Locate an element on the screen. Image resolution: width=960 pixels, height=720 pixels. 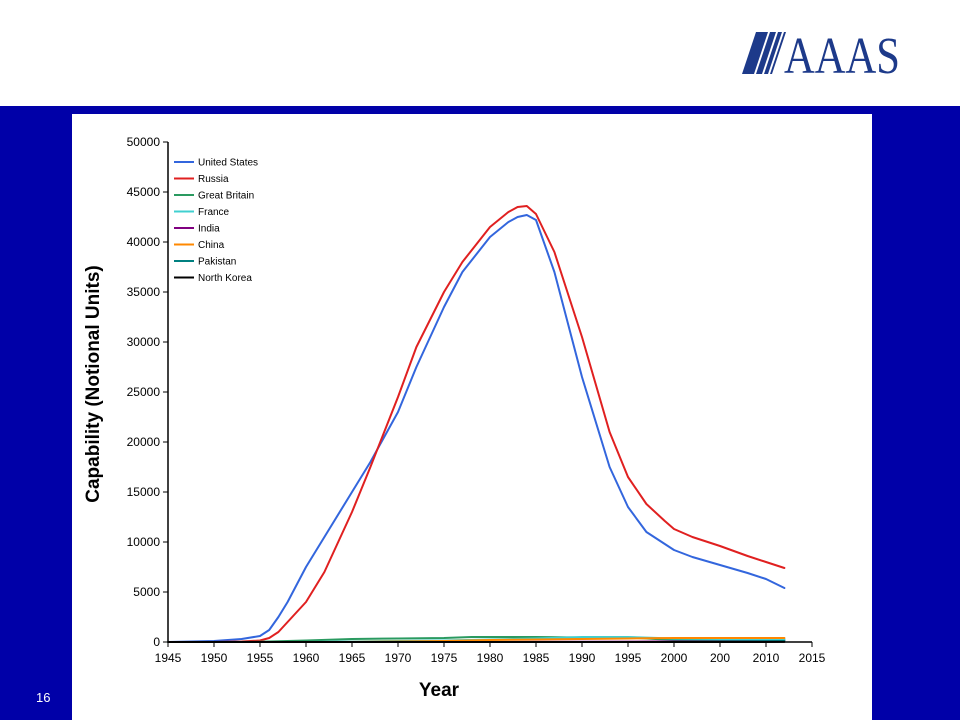
y-tick-label: 15000 is located at coordinates (144, 492).